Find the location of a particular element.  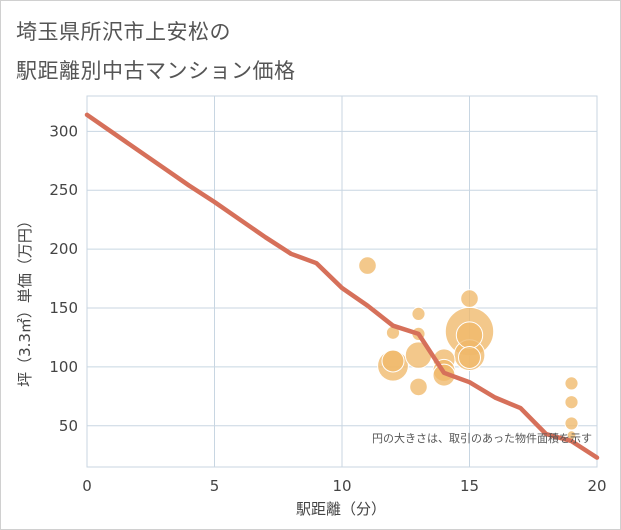

x-axis-label: 駅距離（分） is located at coordinates (341, 509).